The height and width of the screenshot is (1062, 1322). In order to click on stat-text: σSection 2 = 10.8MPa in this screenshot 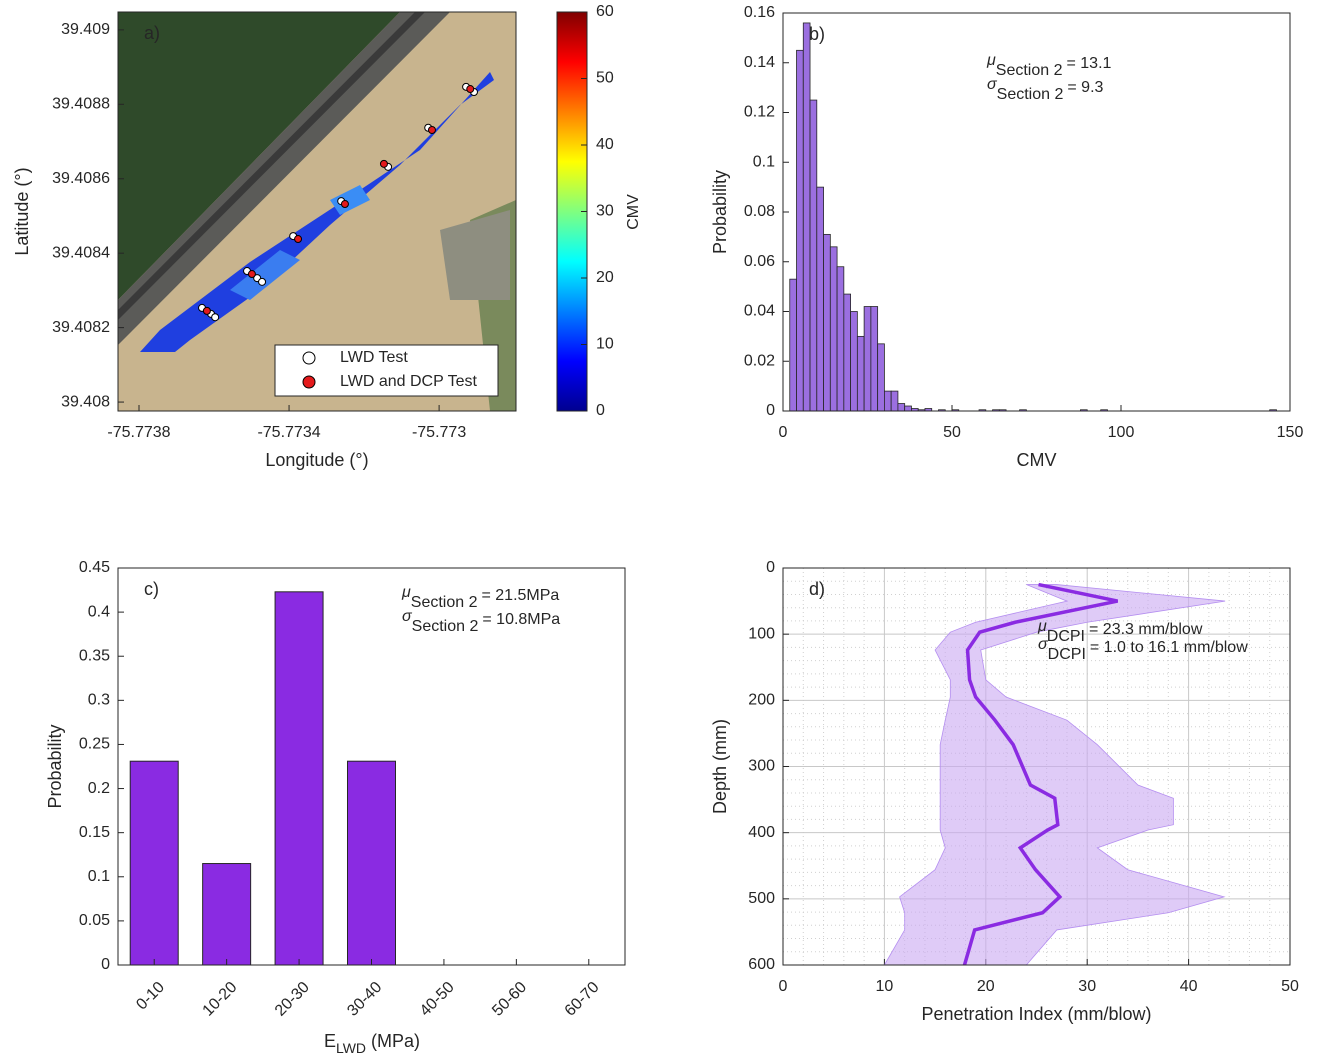, I will do `click(481, 621)`.